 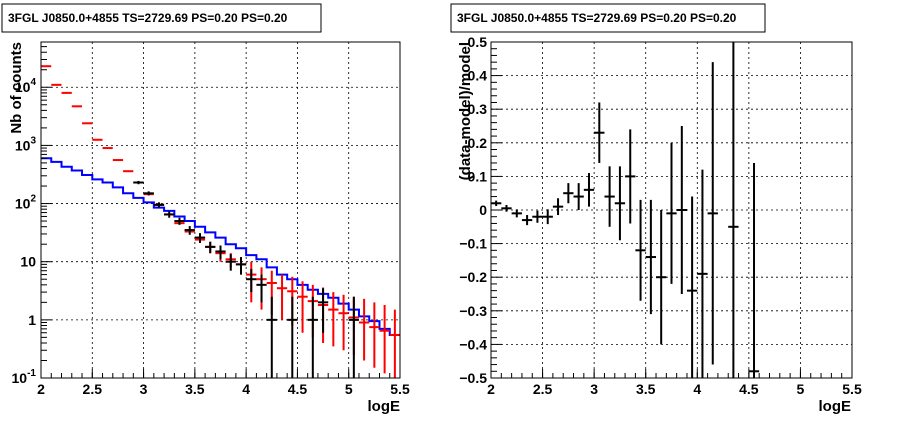 I want to click on y-tick-label: −0.3, so click(x=473, y=311).